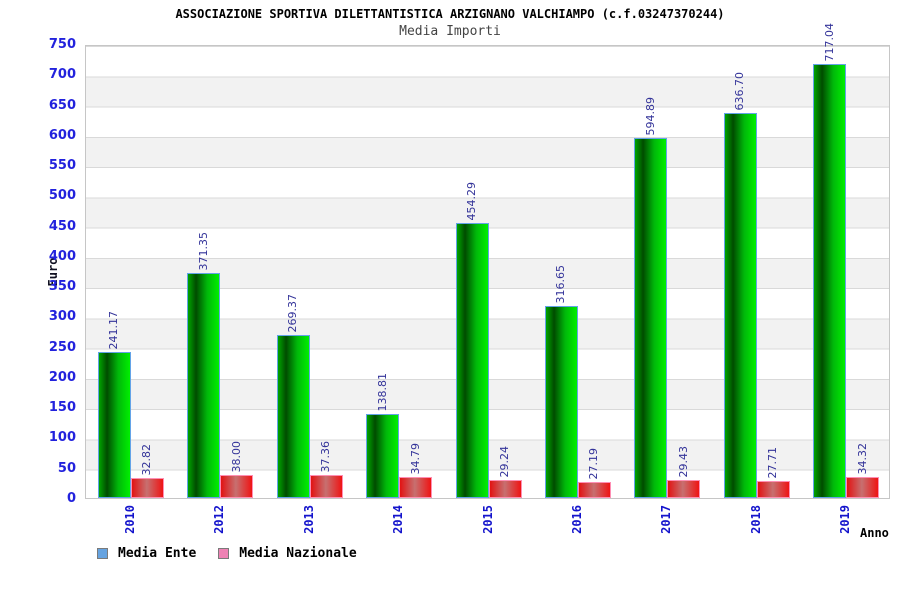  What do you see at coordinates (683, 461) in the screenshot?
I see `bar-value-label-media-nazionale: 29.43` at bounding box center [683, 461].